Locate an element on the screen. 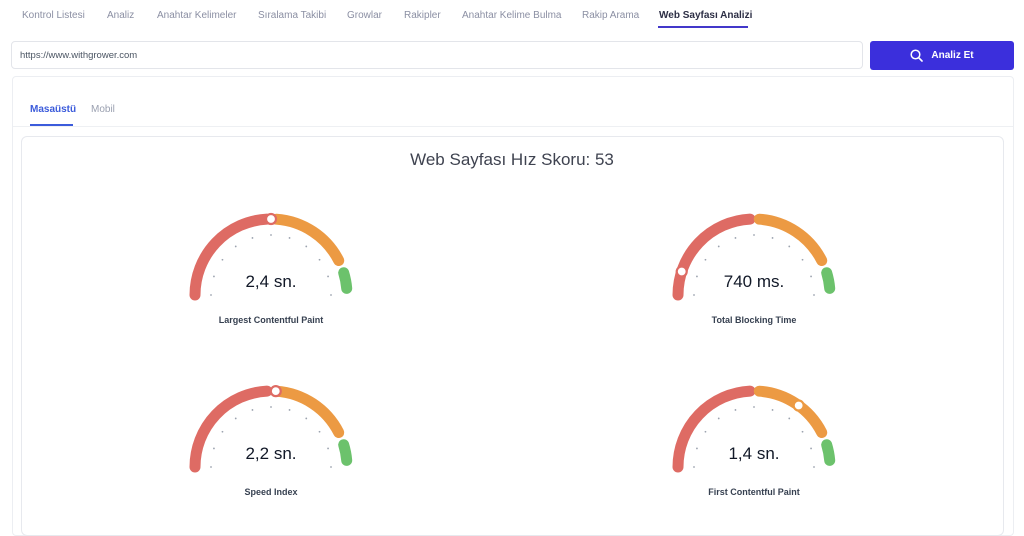 This screenshot has width=1024, height=536. gauge-label: Speed Index is located at coordinates (271, 492).